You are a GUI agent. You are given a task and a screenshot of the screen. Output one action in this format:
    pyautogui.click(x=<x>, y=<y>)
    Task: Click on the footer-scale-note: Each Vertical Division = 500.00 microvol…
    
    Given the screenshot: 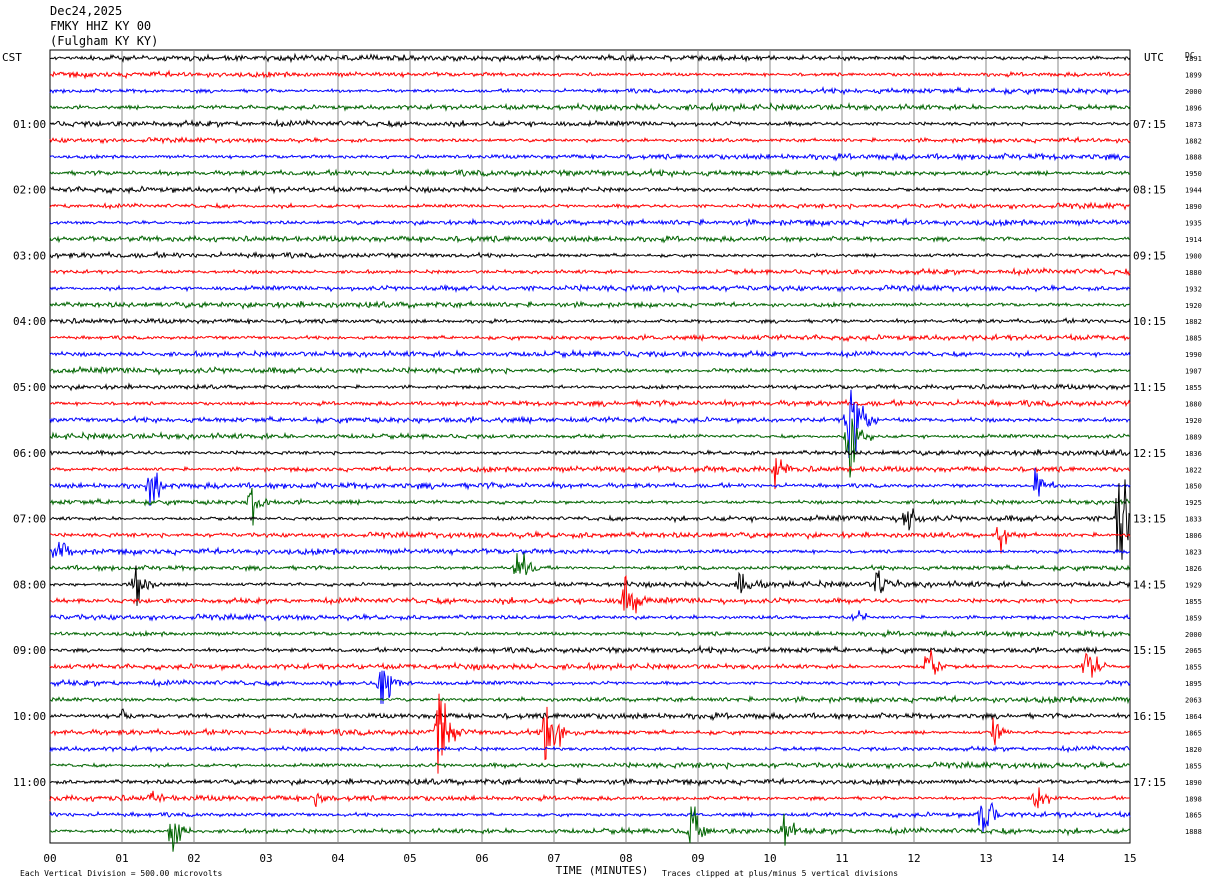 What is the action you would take?
    pyautogui.click(x=121, y=873)
    